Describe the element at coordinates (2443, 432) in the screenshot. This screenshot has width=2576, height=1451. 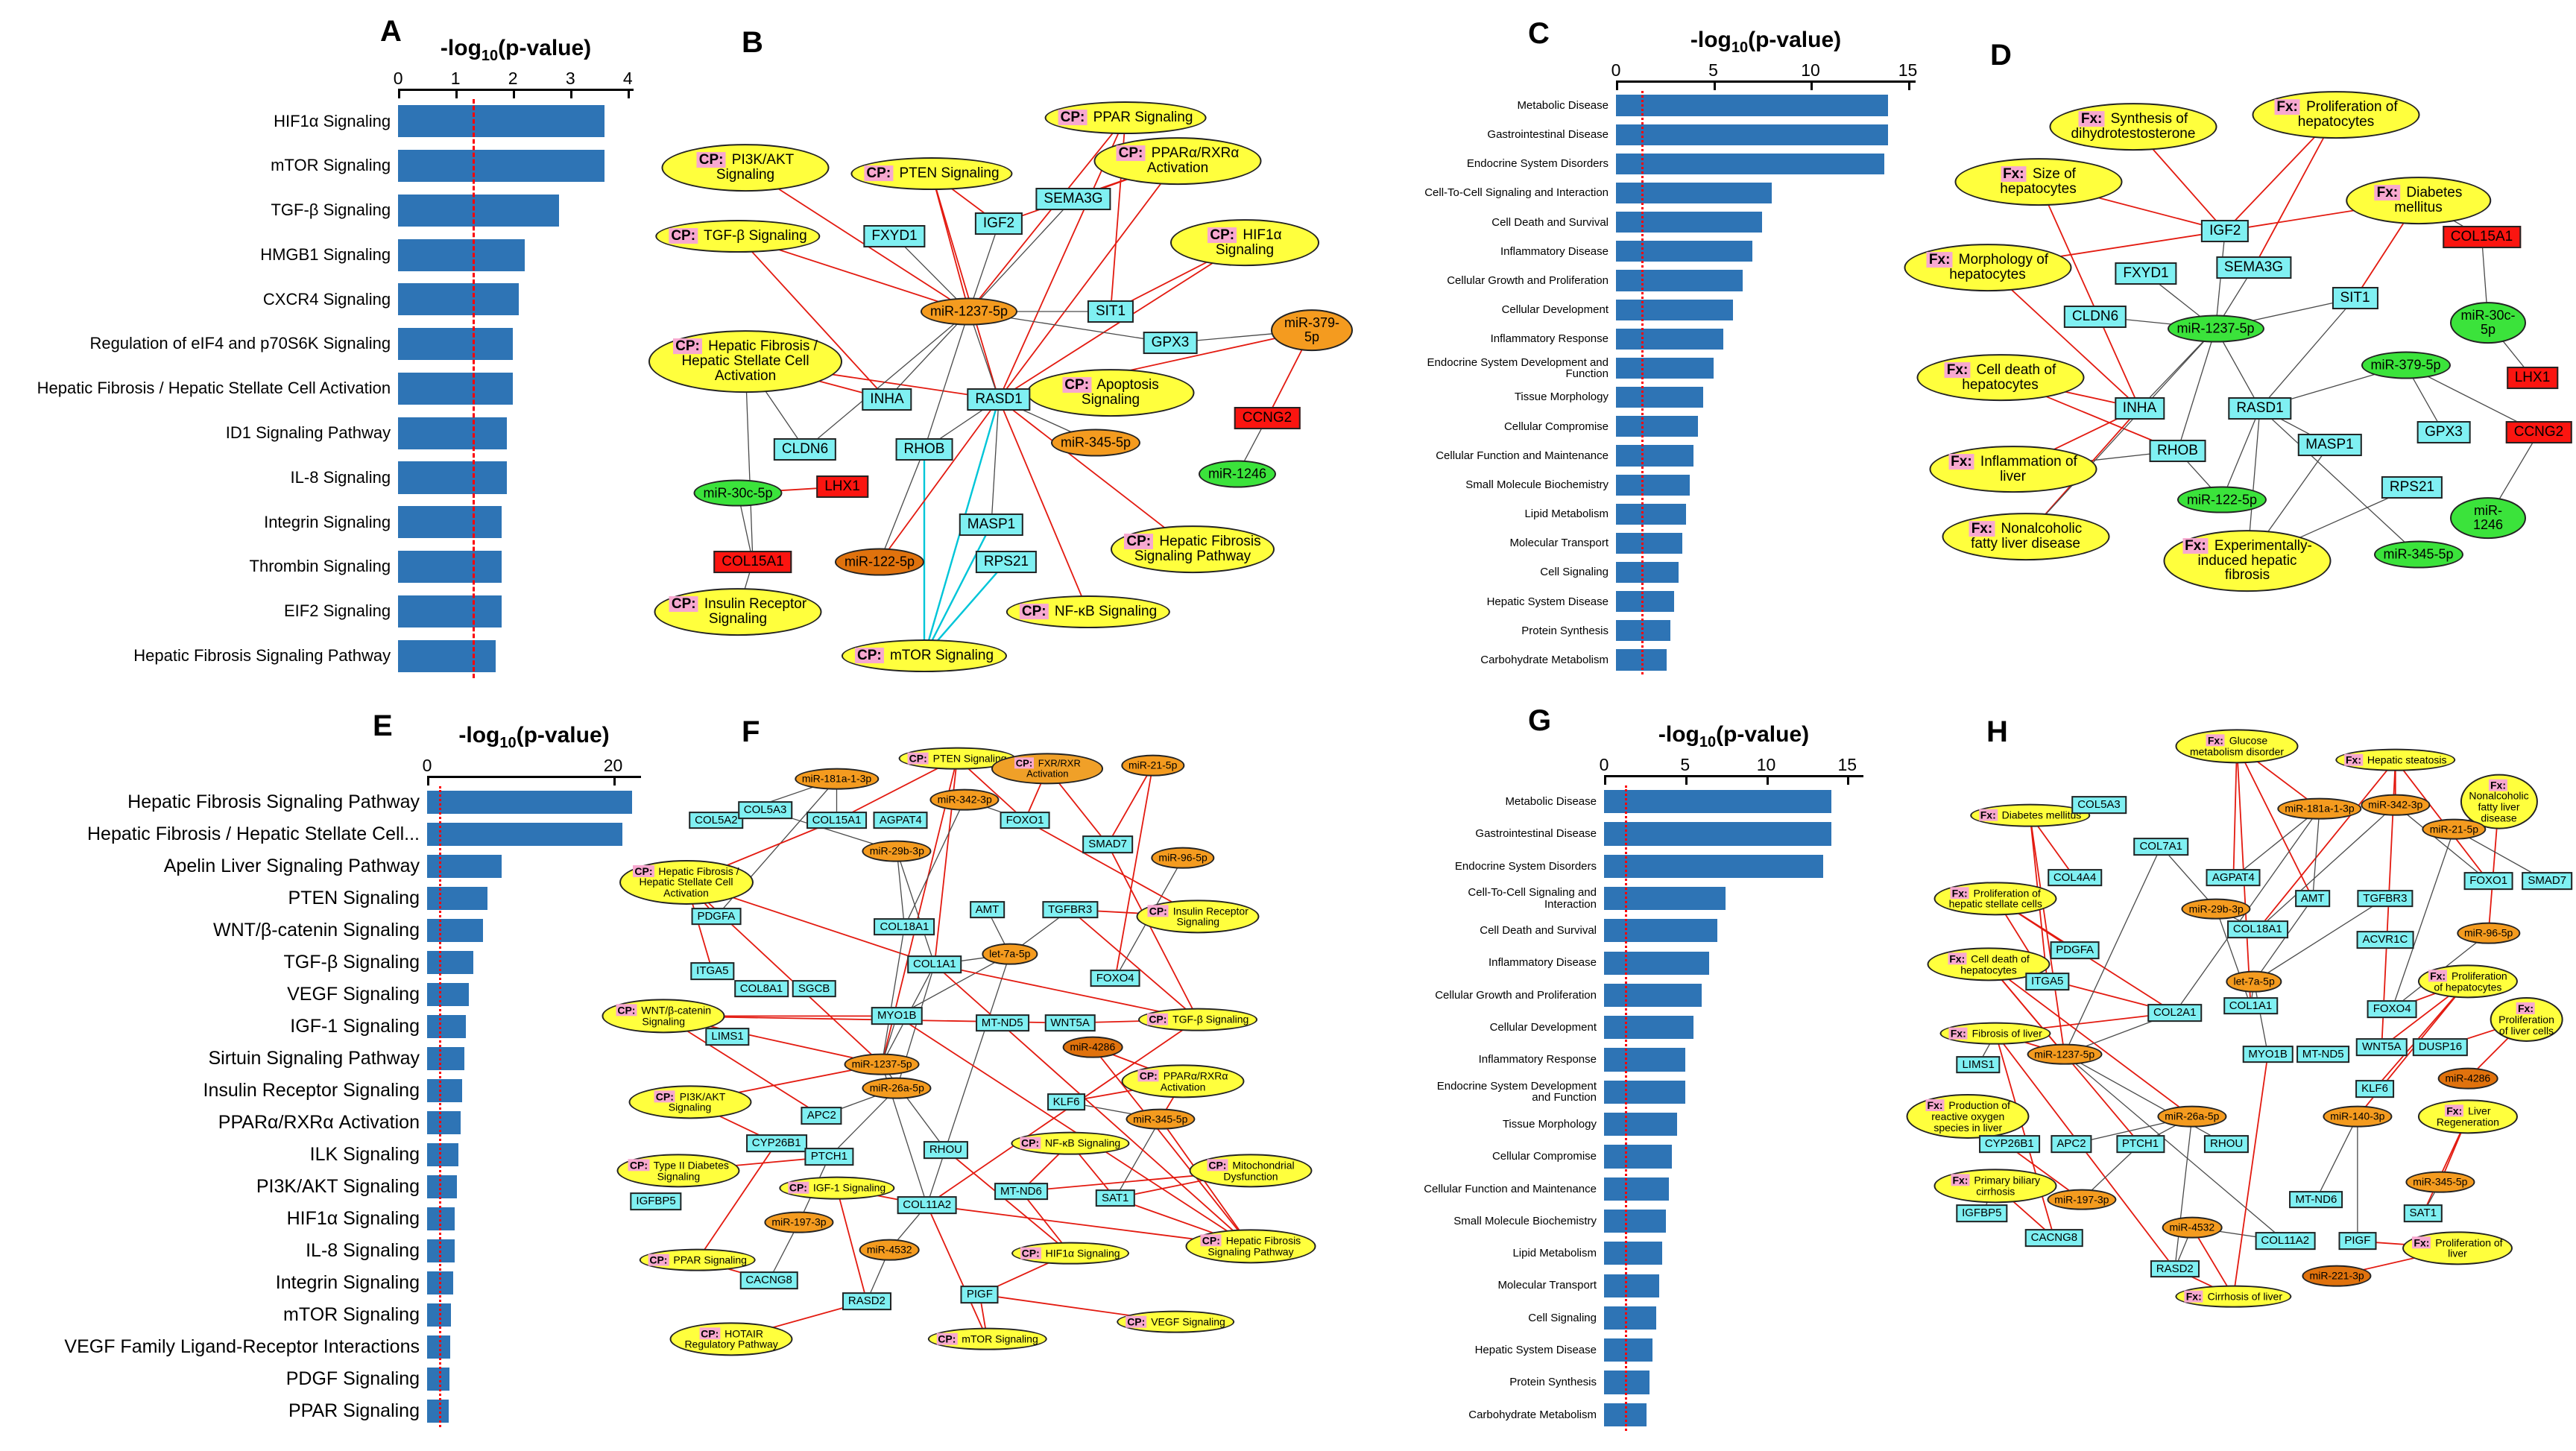
I see `gene-node: GPX3` at that location.